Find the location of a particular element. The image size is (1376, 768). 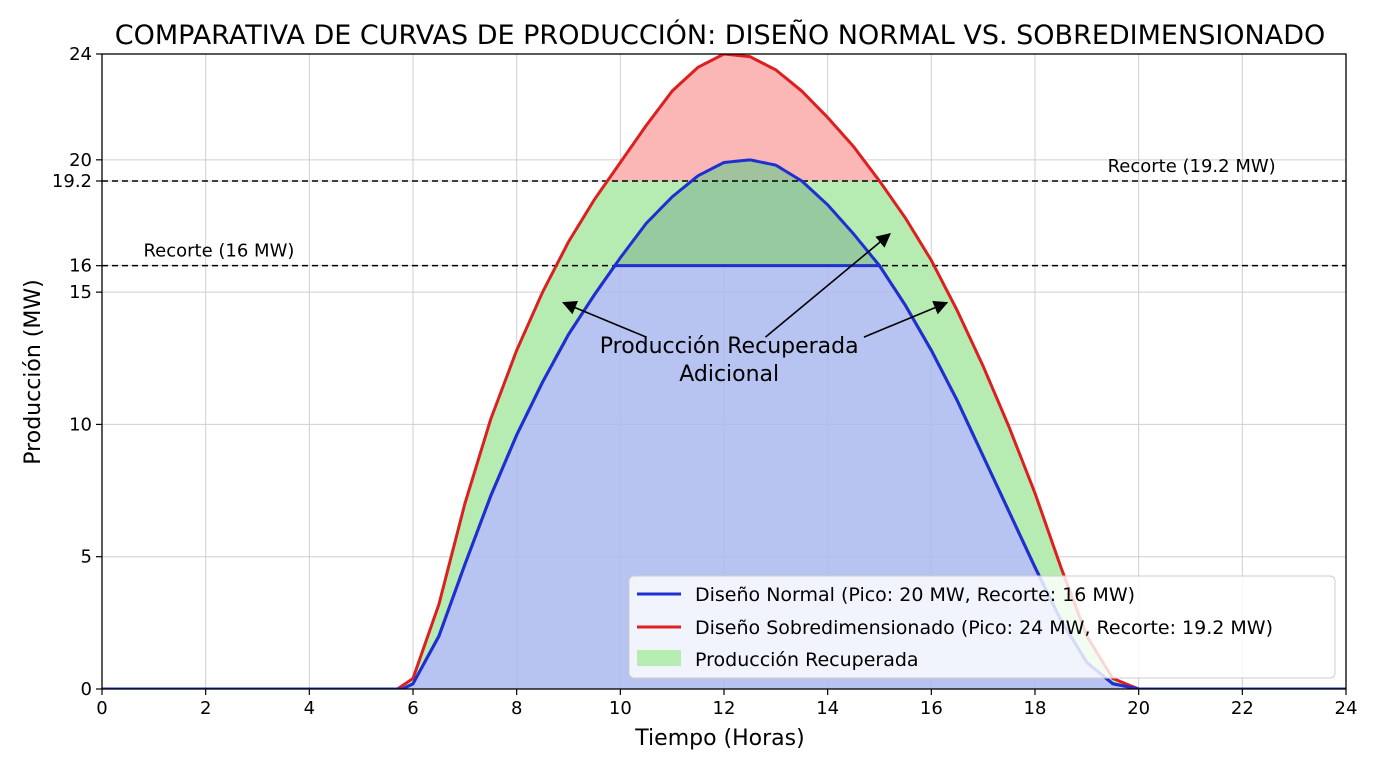

x-tick-label: 14 is located at coordinates (827, 708).